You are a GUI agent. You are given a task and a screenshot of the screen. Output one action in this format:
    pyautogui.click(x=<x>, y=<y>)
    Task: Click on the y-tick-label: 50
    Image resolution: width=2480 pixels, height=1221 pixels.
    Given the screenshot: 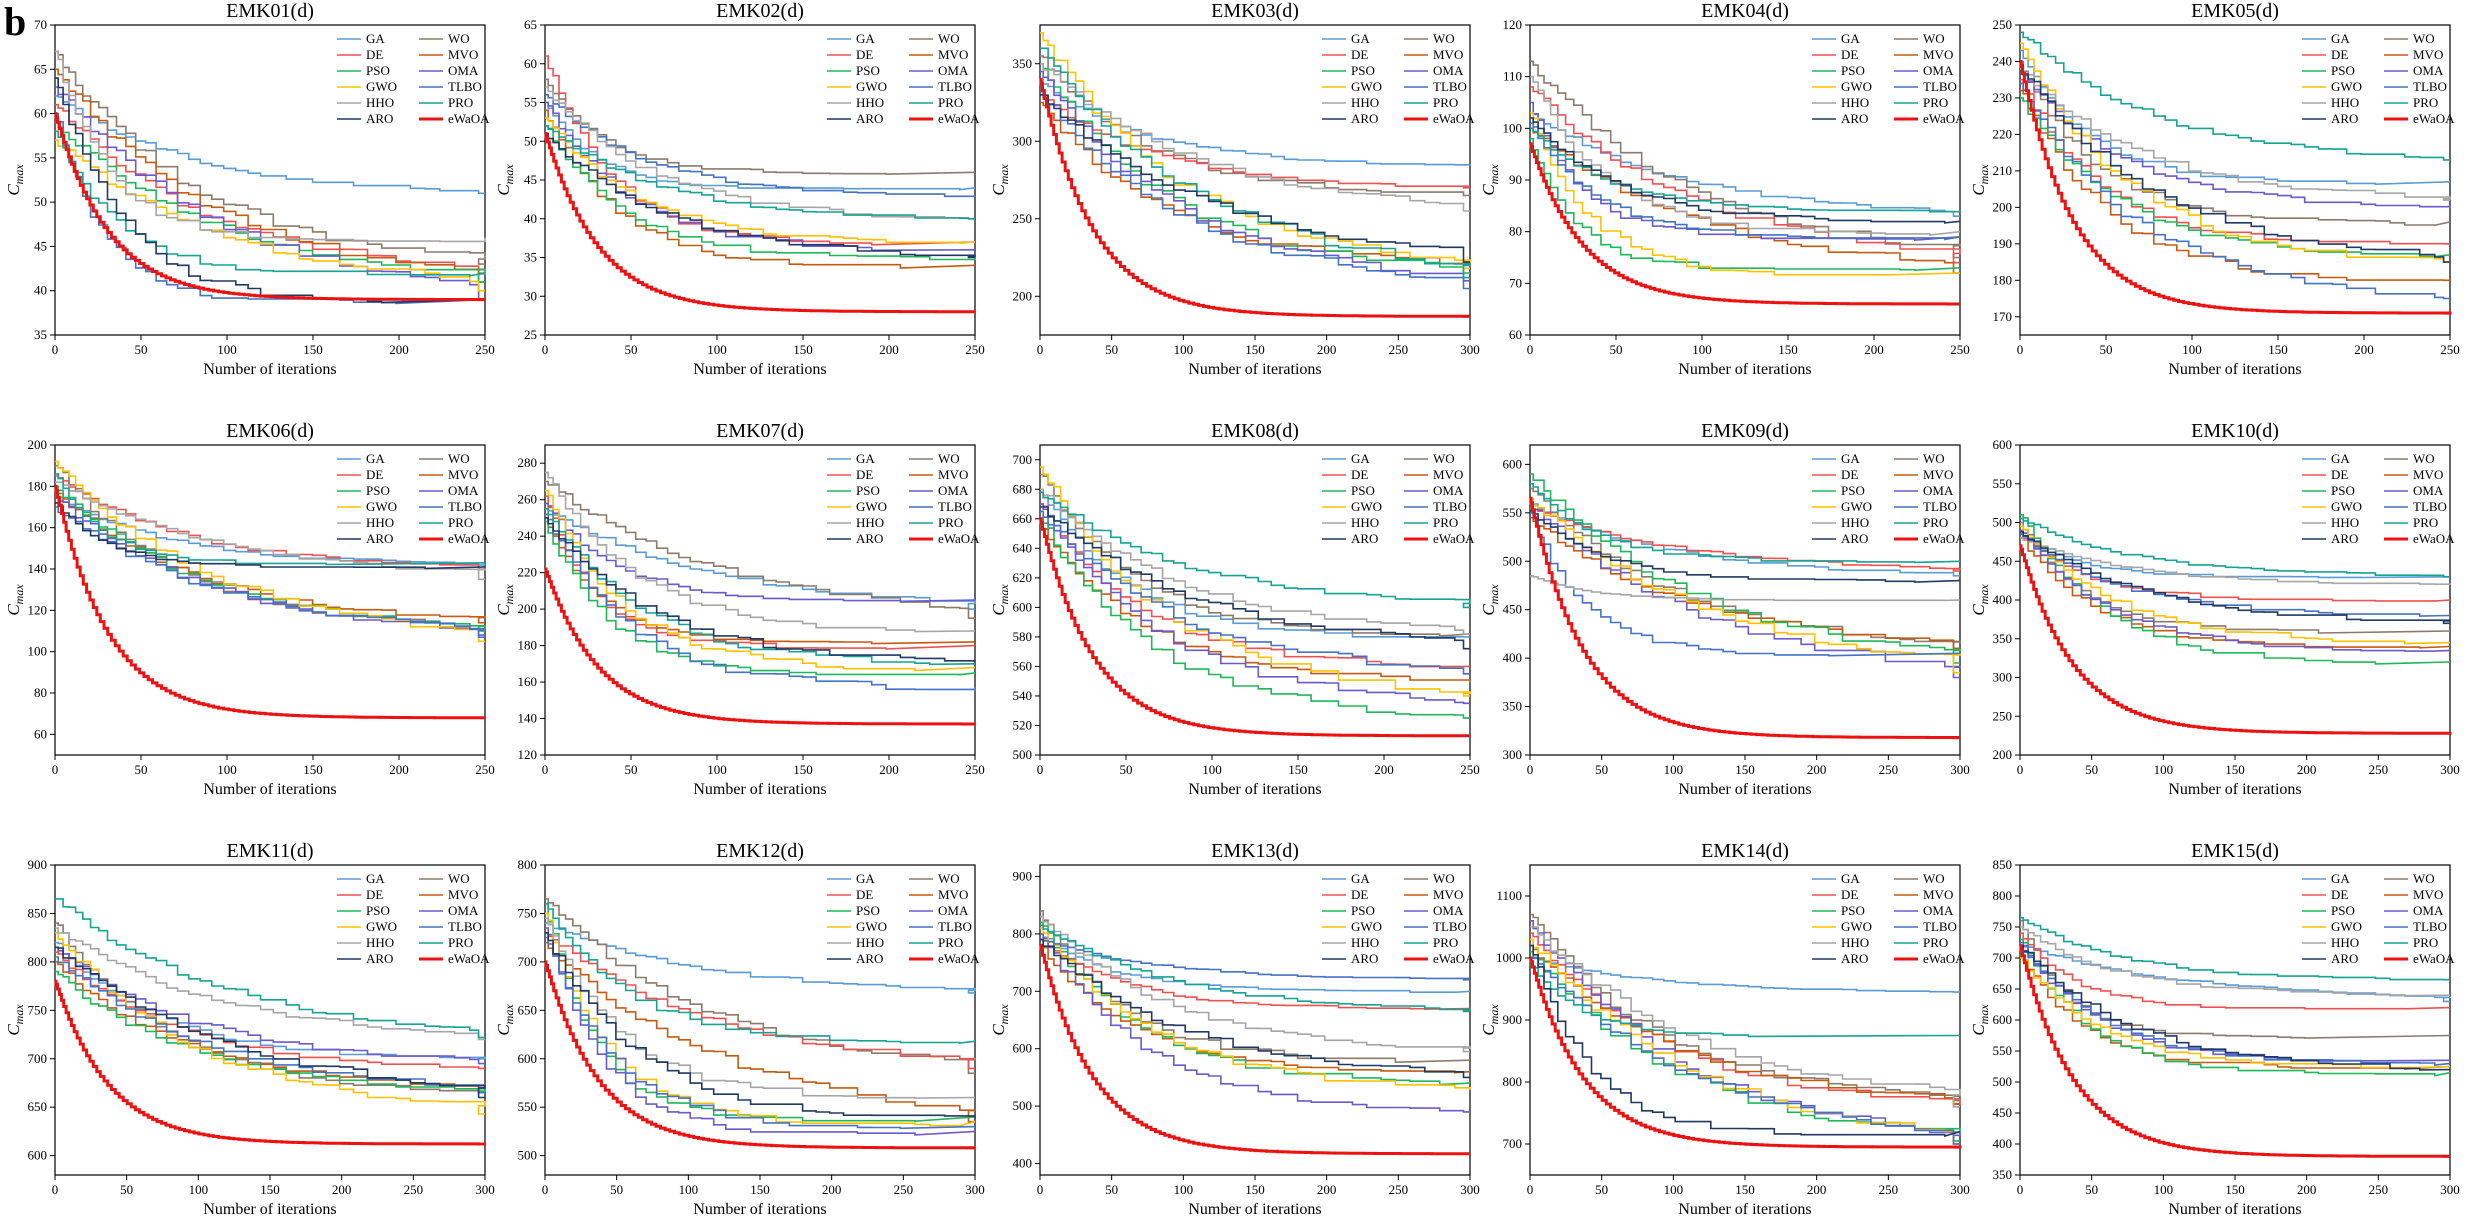 What is the action you would take?
    pyautogui.click(x=530, y=140)
    